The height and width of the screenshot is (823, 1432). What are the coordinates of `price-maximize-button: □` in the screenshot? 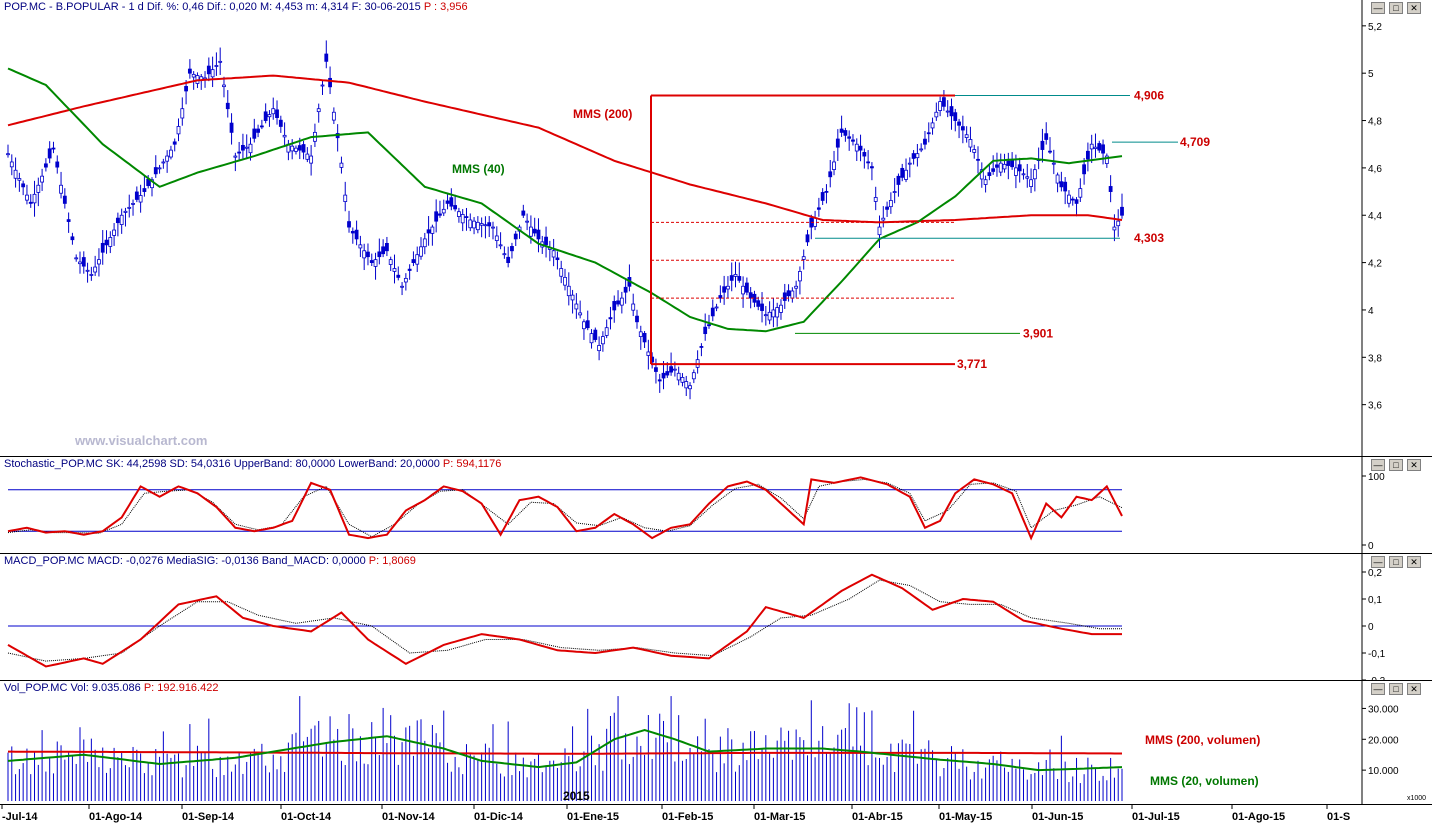 It's located at (1396, 8).